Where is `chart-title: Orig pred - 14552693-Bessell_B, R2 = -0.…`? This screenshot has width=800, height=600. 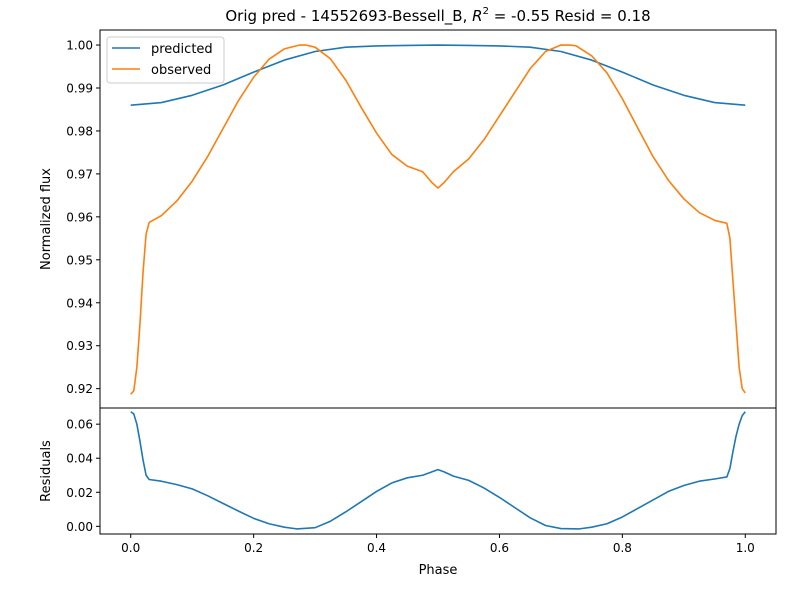 chart-title: Orig pred - 14552693-Bessell_B, R2 = -0.… is located at coordinates (437, 16).